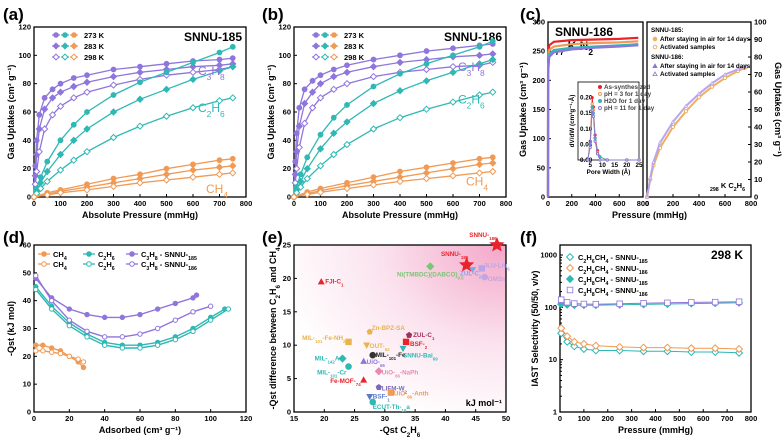  I want to click on y-tick-label: 100, so click(550, 307).